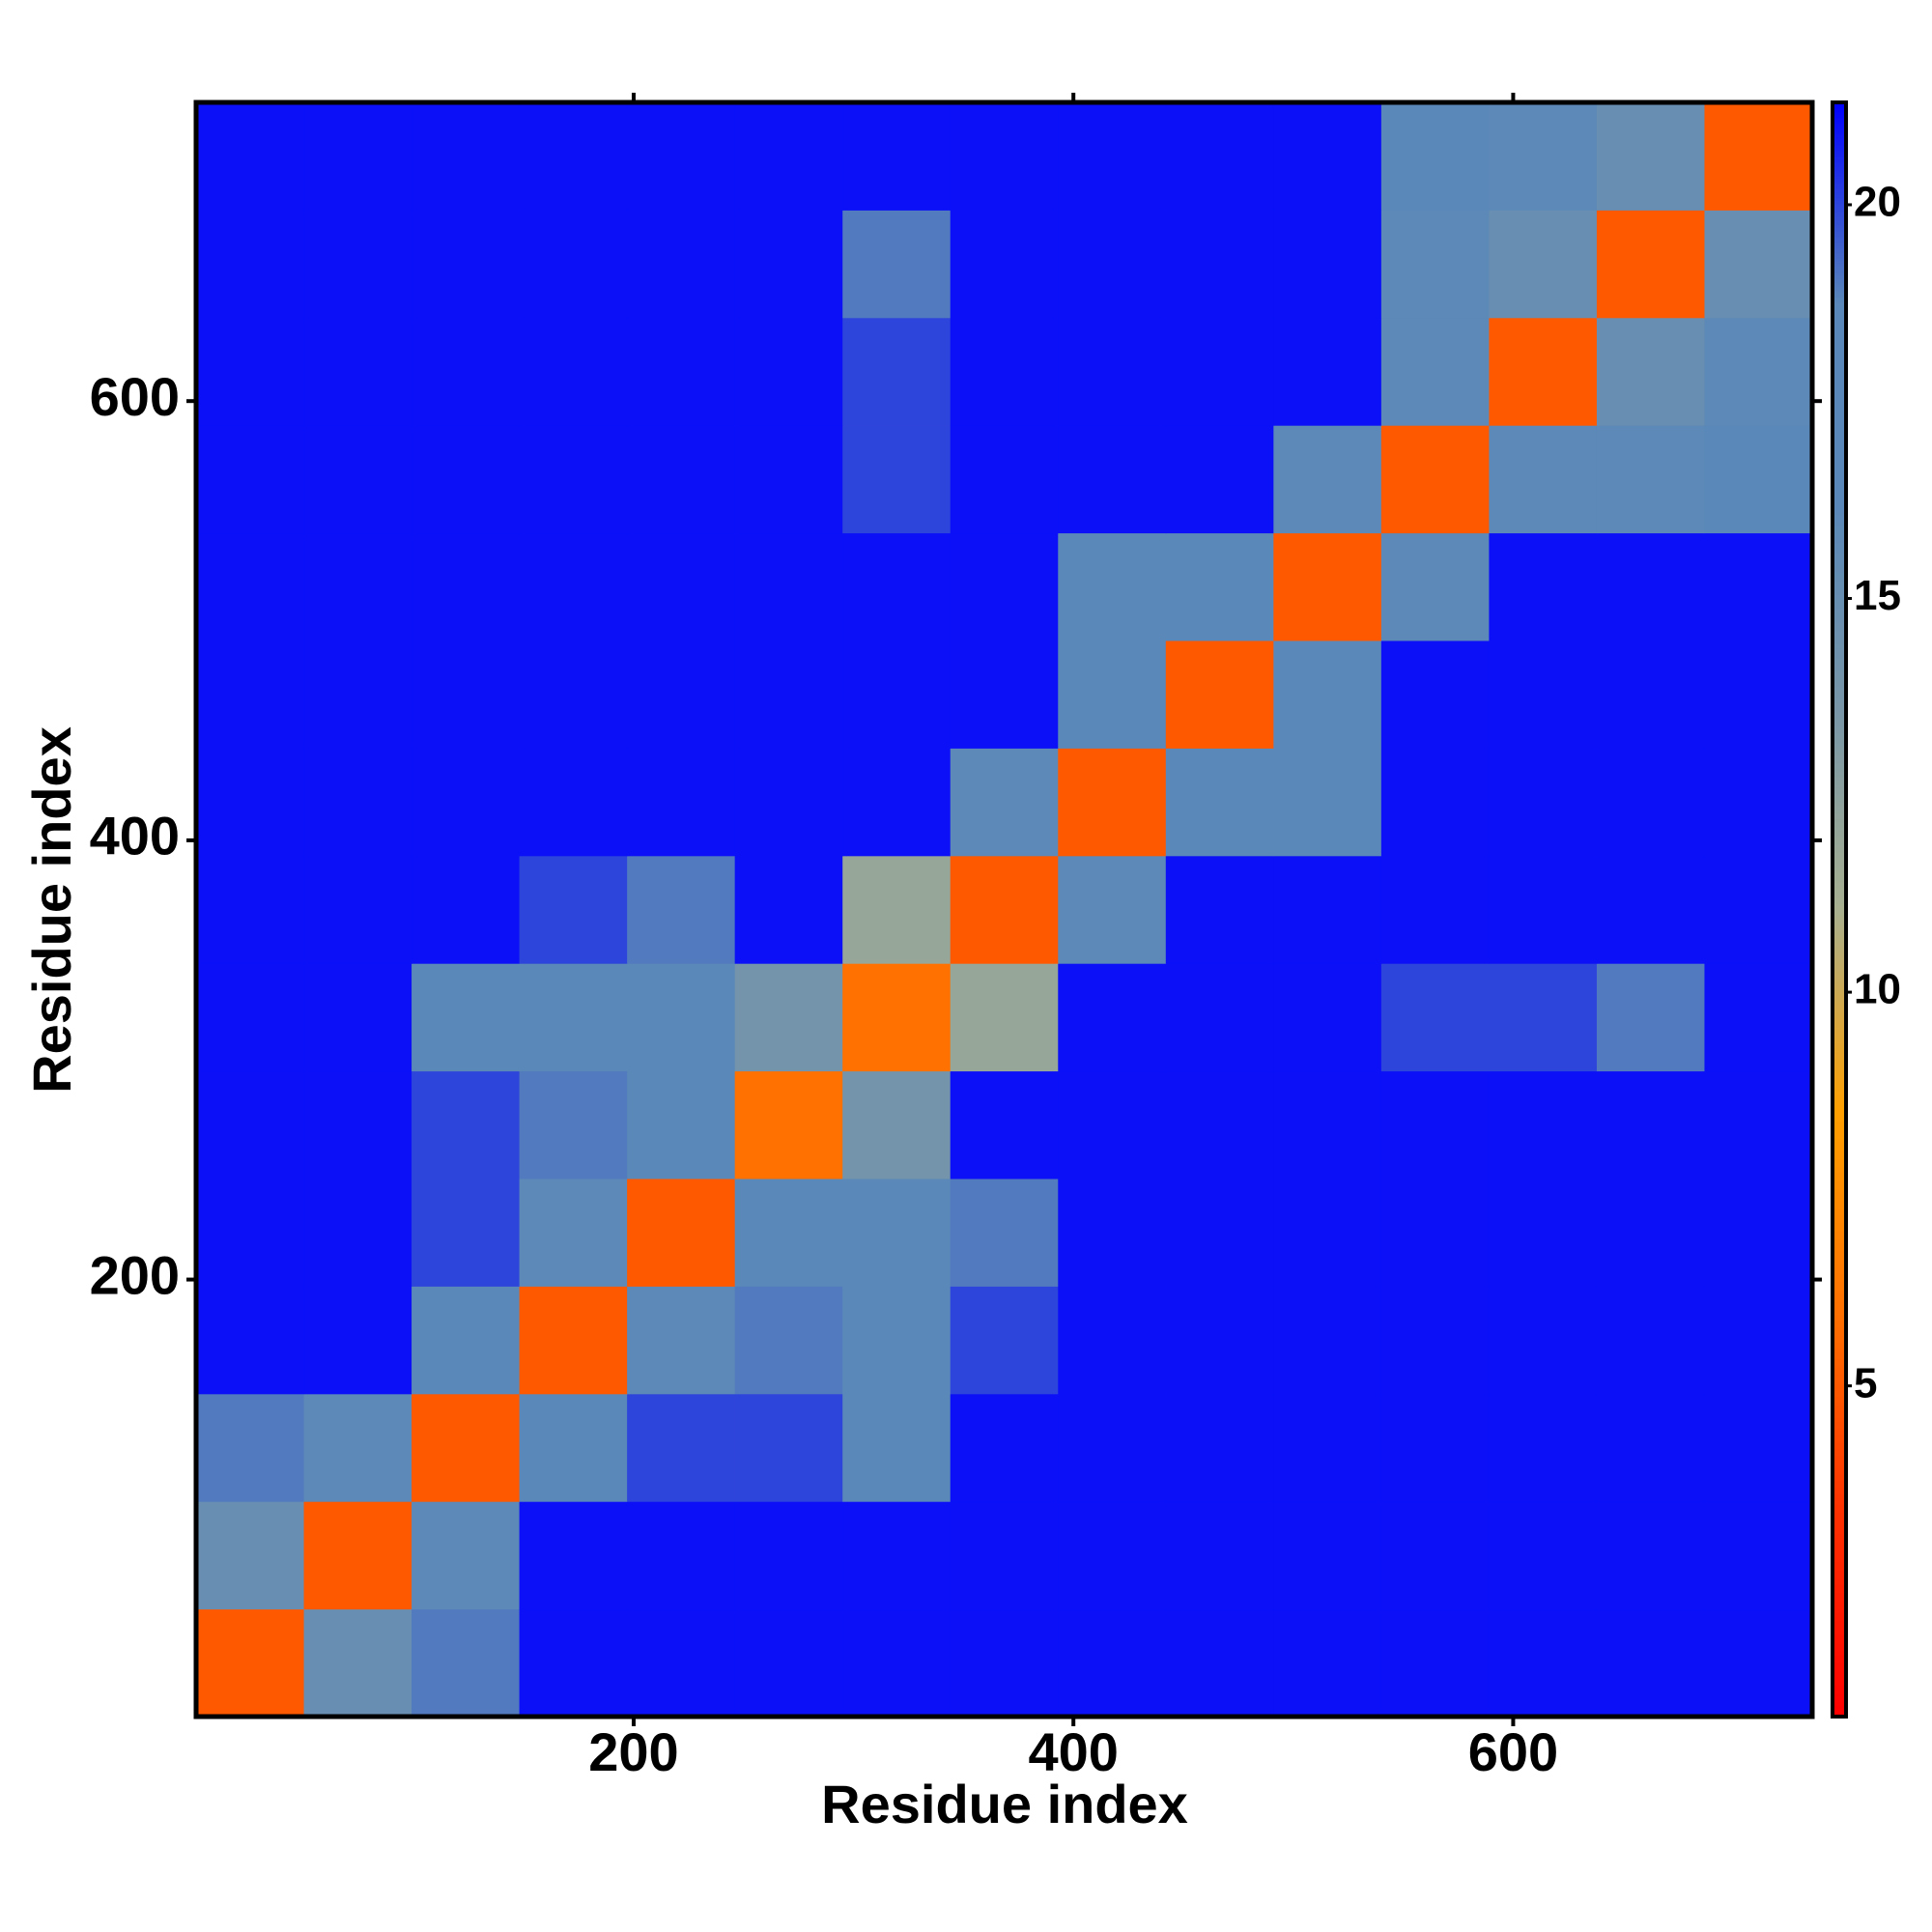 This screenshot has height=1932, width=1932. I want to click on colorbar, so click(1839, 909).